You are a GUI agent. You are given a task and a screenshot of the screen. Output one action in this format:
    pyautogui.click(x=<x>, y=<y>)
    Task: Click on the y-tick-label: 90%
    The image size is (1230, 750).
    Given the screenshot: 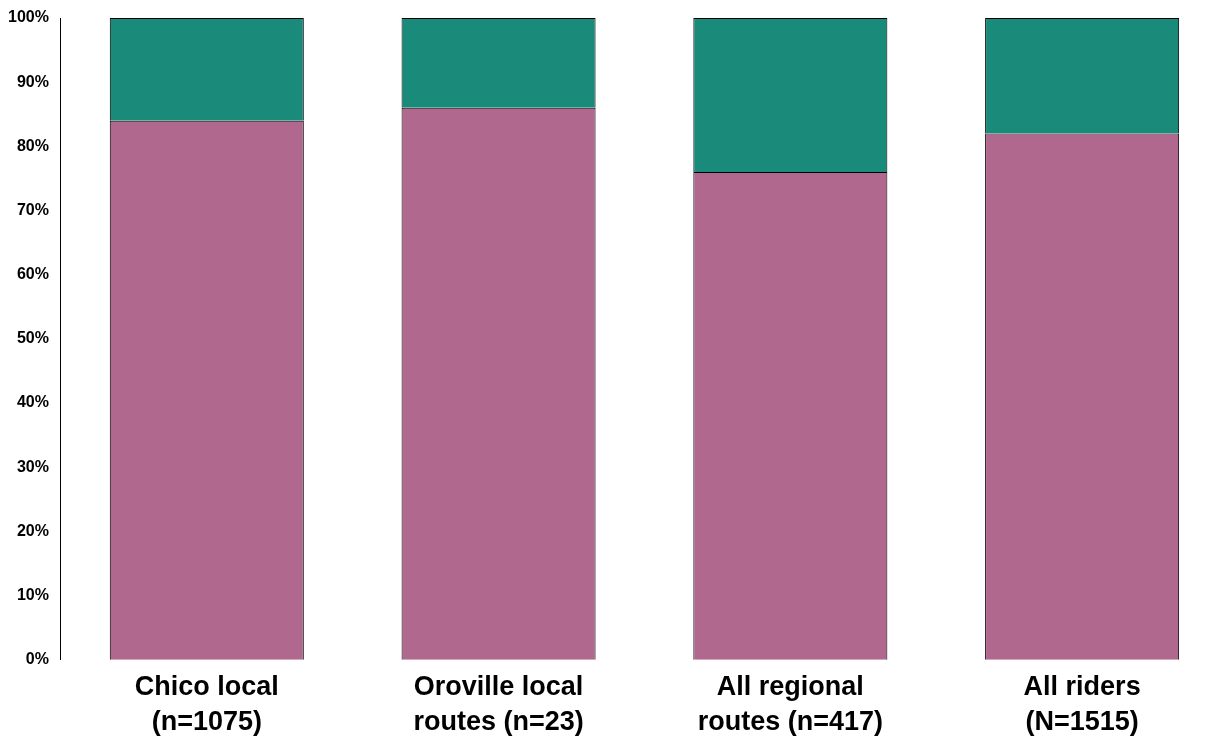 What is the action you would take?
    pyautogui.click(x=32, y=81)
    